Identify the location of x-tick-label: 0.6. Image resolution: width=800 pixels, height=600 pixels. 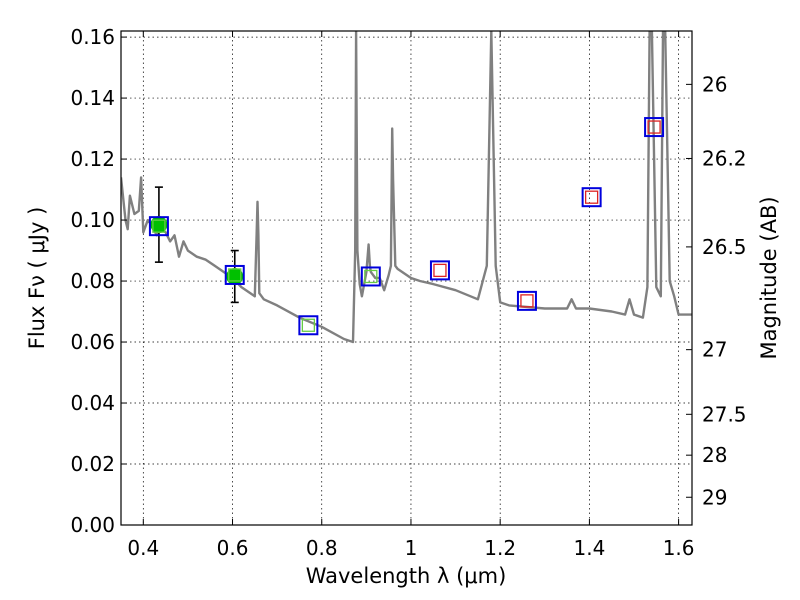
(233, 548).